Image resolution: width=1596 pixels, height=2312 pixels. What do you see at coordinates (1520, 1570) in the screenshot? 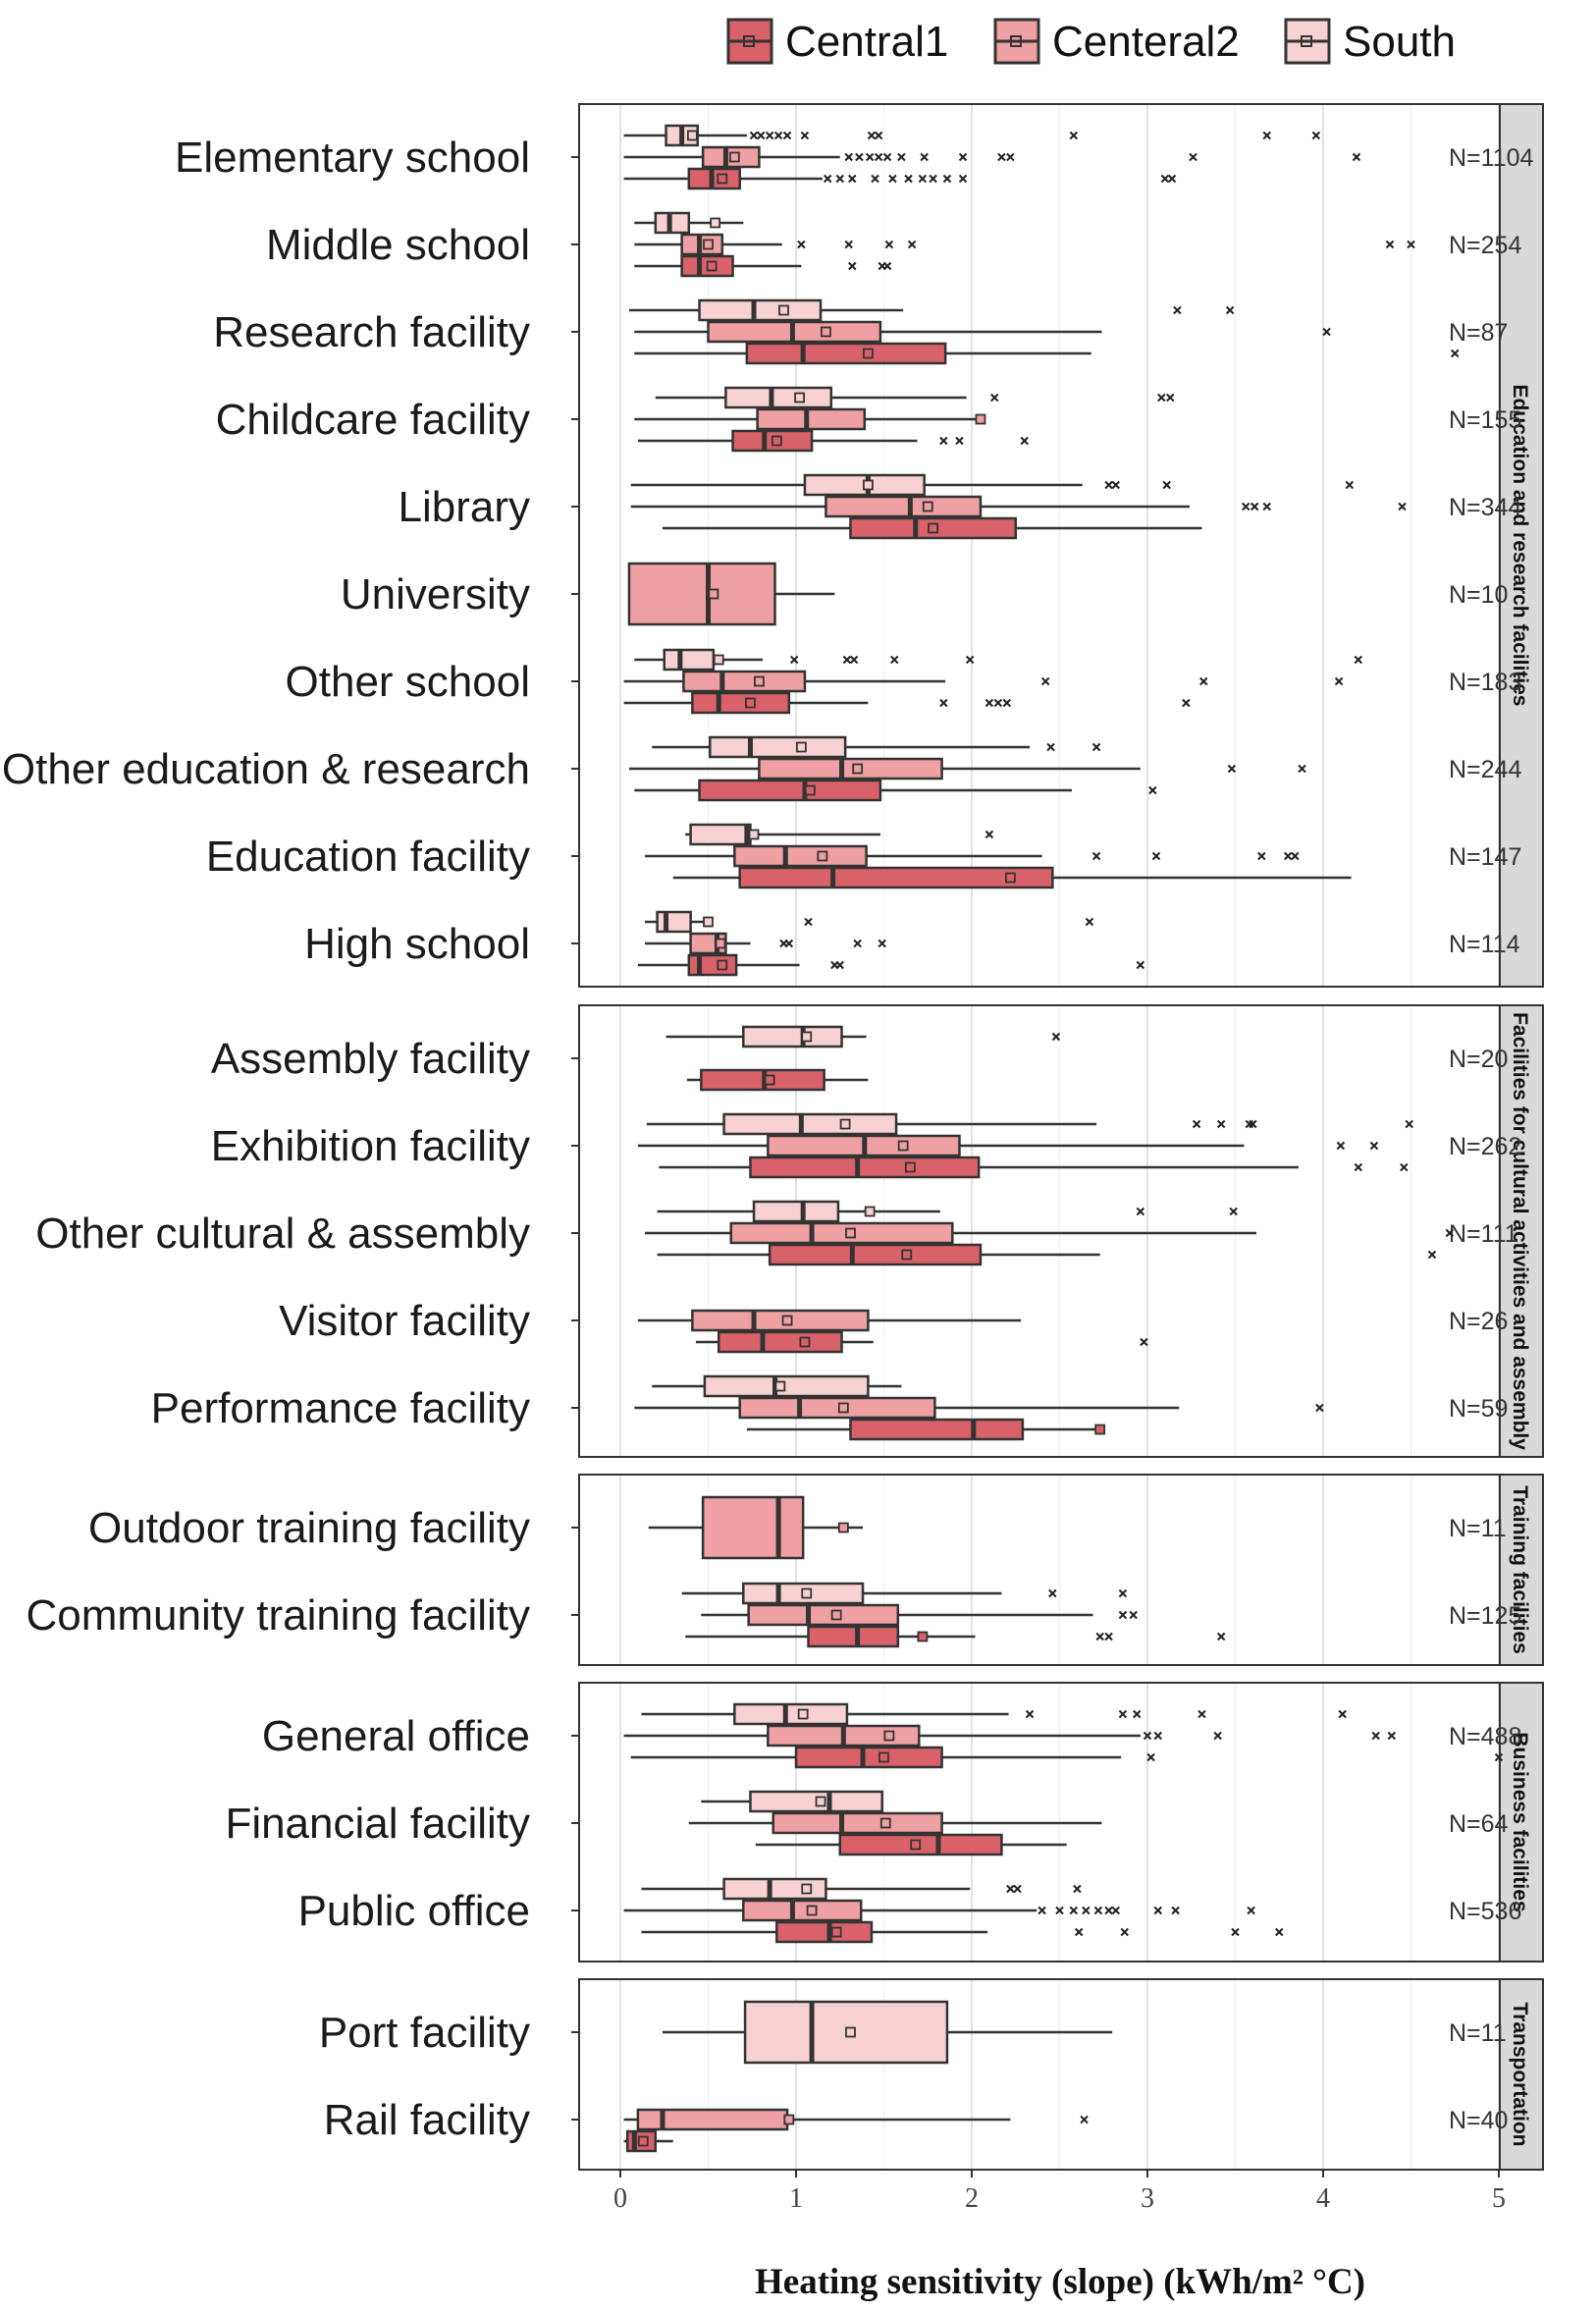
I see `facet-strip-label: Training facilities` at bounding box center [1520, 1570].